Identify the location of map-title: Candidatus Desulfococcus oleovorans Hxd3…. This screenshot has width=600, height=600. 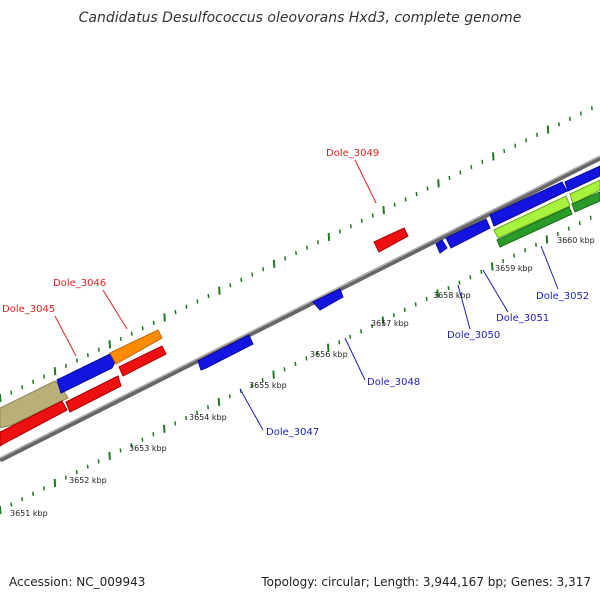
(300, 18).